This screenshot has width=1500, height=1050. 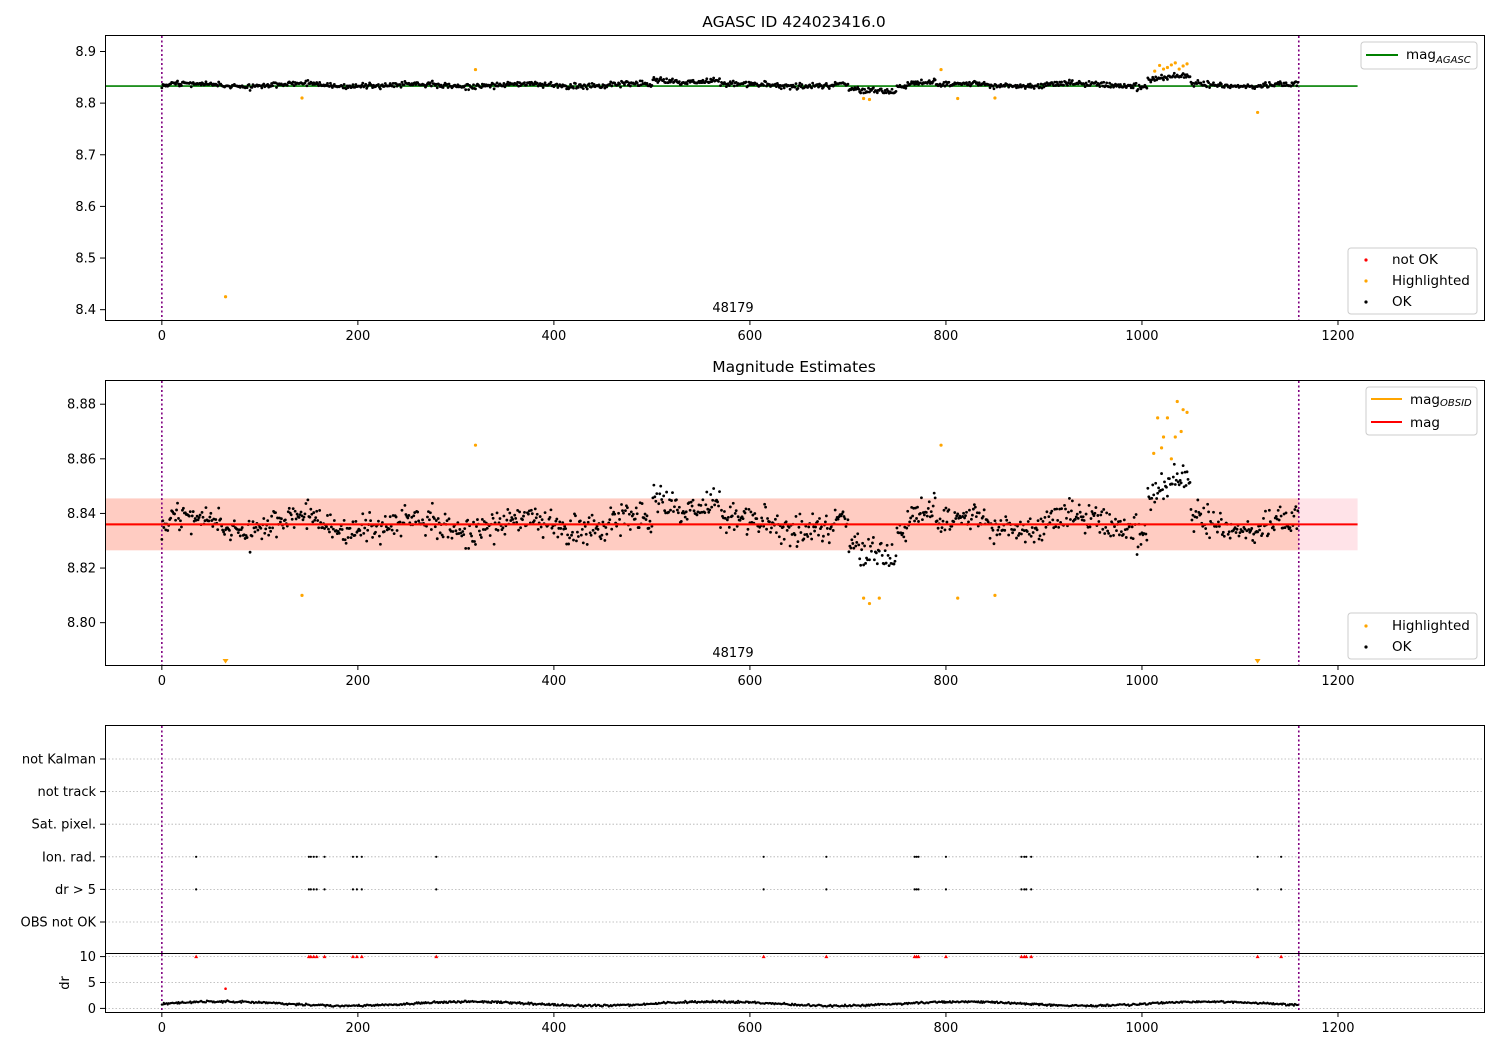 What do you see at coordinates (946, 681) in the screenshot?
I see `p2-xtick-label: 800` at bounding box center [946, 681].